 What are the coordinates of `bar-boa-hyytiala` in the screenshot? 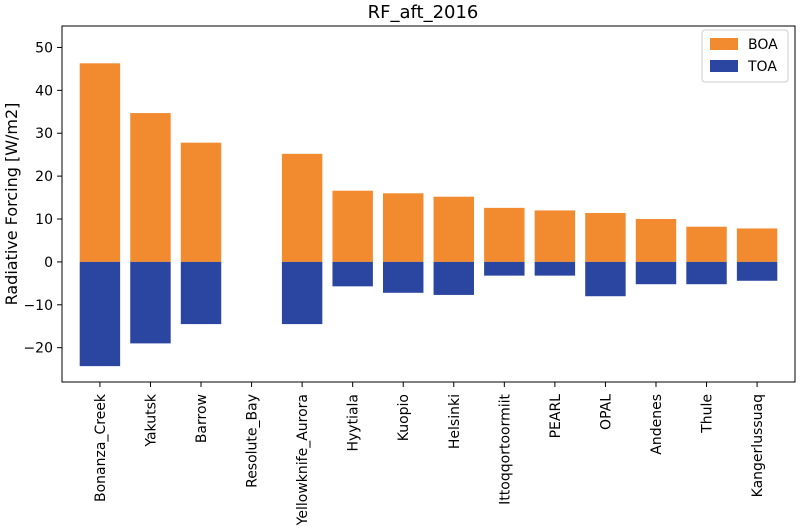 It's located at (352, 226).